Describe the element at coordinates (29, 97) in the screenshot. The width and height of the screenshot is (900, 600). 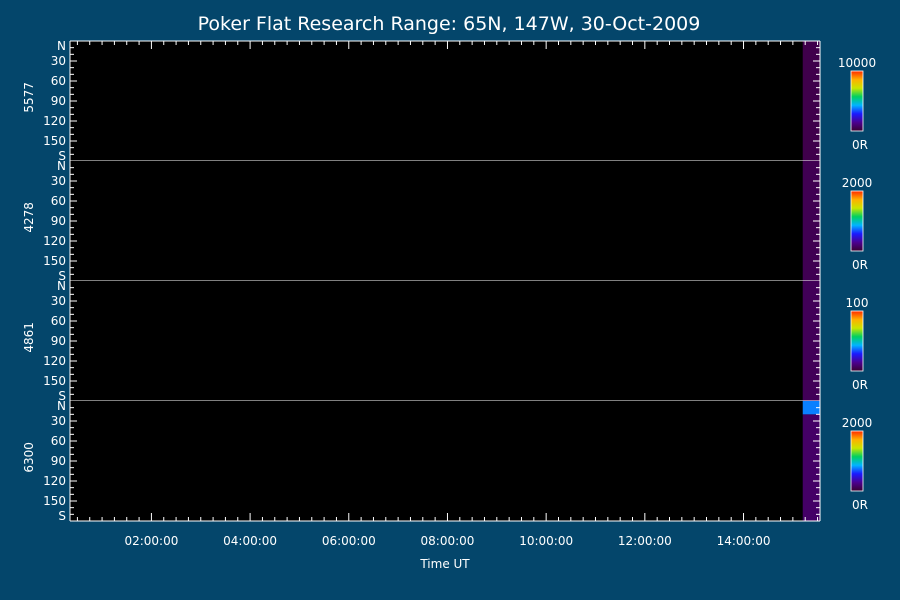
I see `panel-label: 5577` at that location.